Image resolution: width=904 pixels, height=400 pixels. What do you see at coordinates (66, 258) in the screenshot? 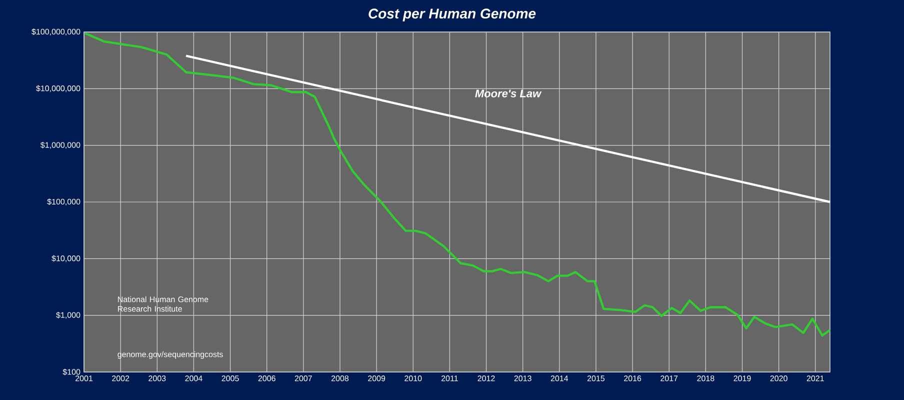
I see `y-tick-label: $10,000` at bounding box center [66, 258].